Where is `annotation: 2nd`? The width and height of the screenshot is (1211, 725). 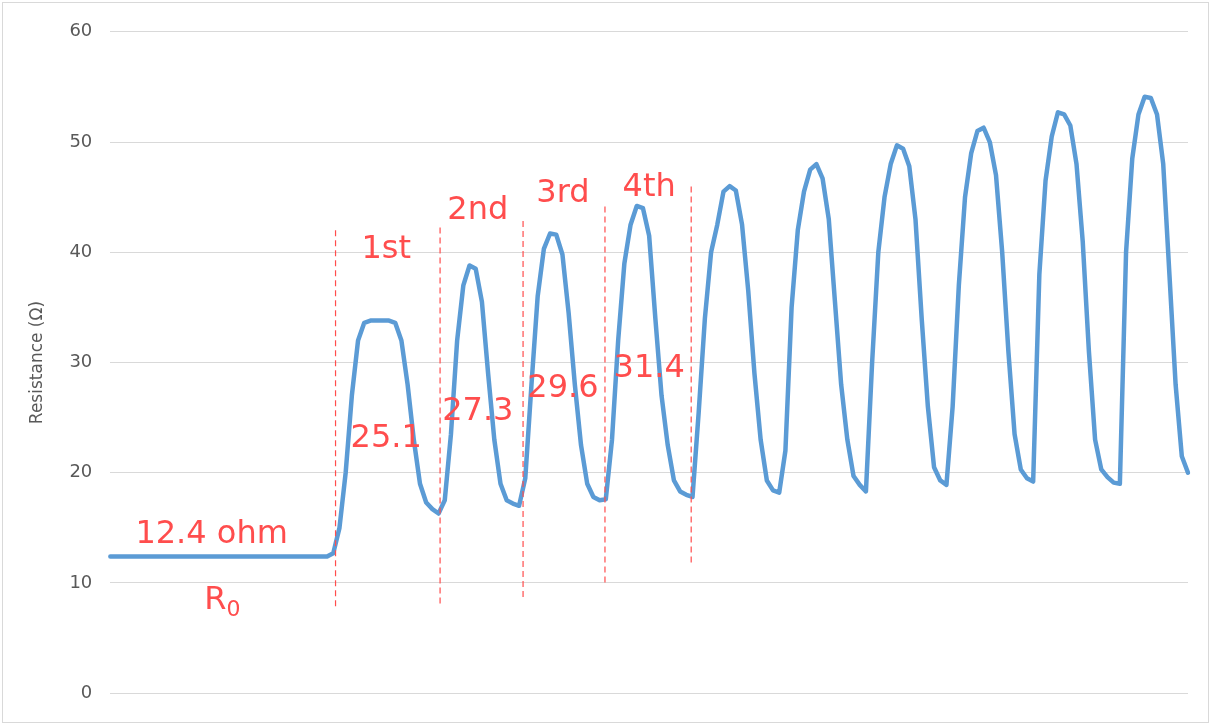 annotation: 2nd is located at coordinates (478, 207).